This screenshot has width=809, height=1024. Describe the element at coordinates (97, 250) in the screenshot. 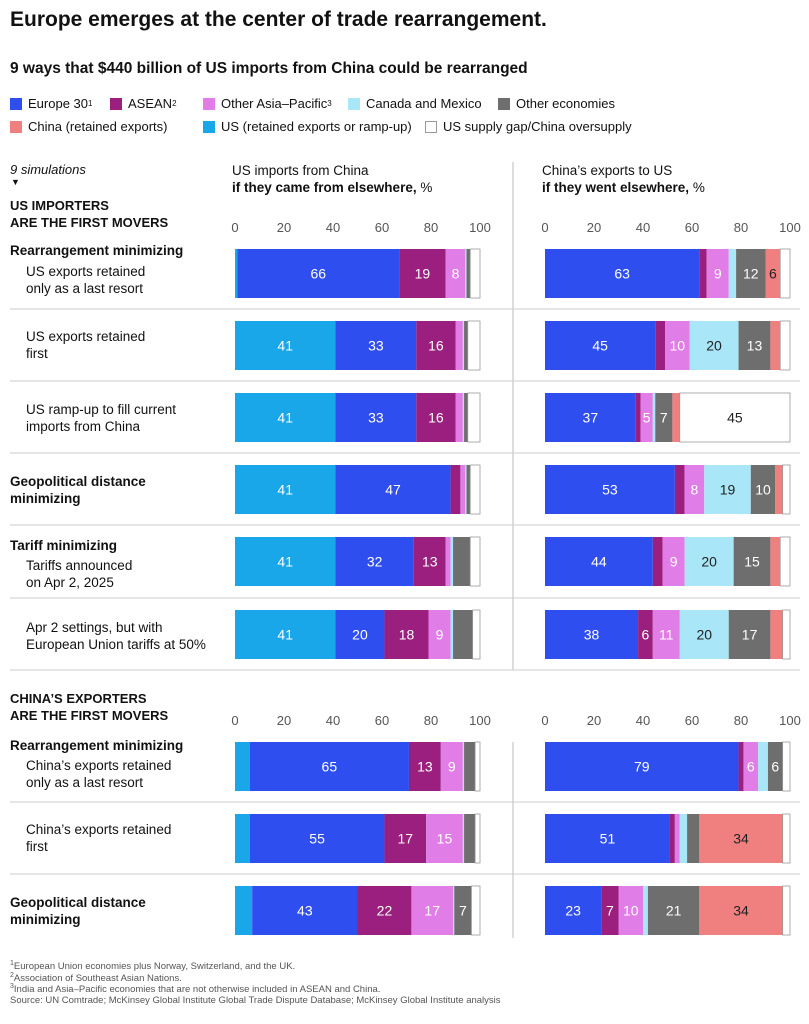

I see `group-rearrangement-minimizing-us: Rearrangement minimizing` at that location.